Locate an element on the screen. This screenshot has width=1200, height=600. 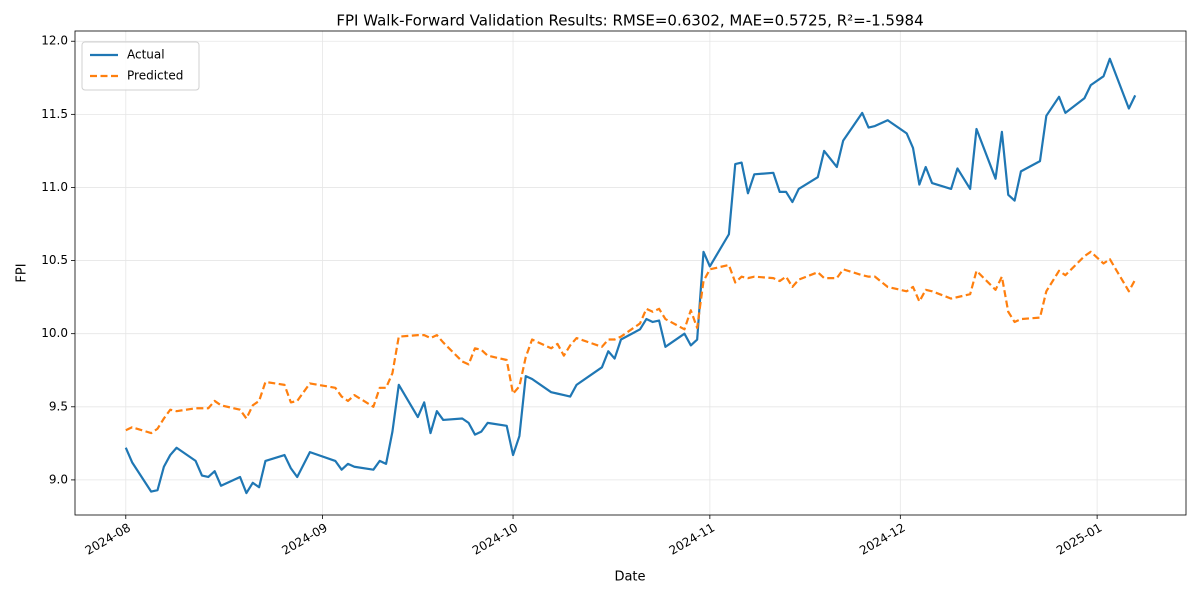
y-tick-label: 10.5 is located at coordinates (54, 260).